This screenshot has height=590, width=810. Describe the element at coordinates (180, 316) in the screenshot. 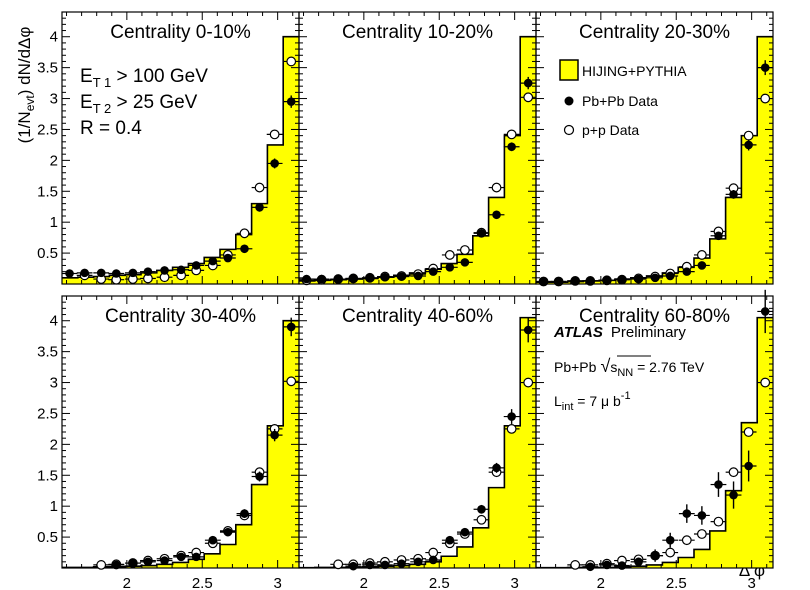

I see `panel-title: Centrality 30-40%` at that location.